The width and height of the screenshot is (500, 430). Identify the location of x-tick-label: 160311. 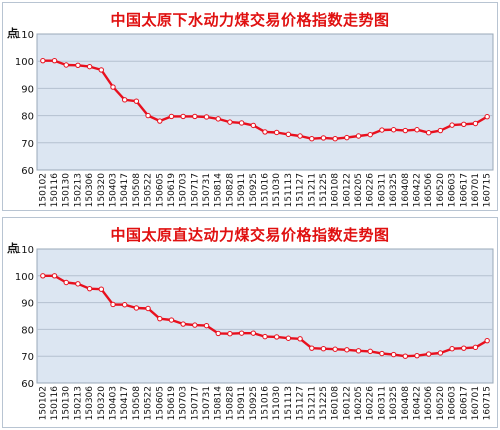
(382, 190).